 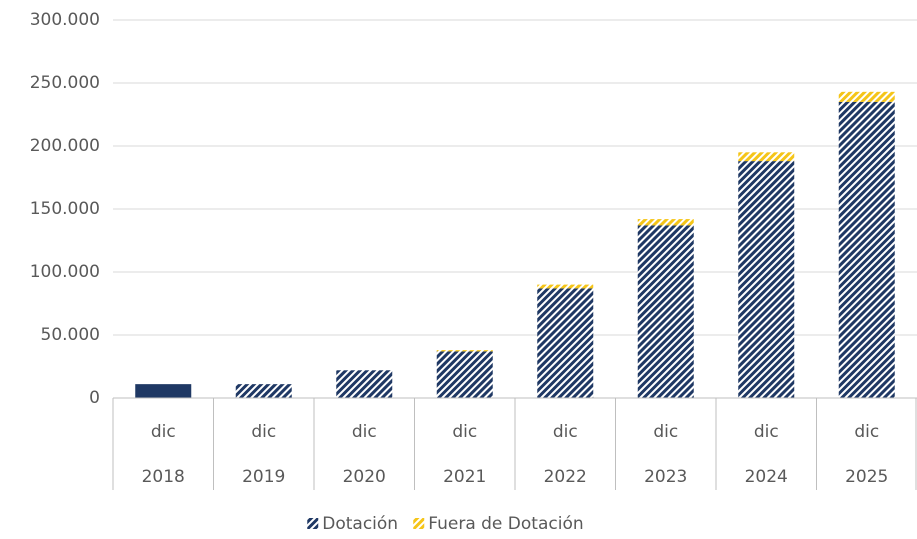 I want to click on x-tick-label: 2024, so click(x=766, y=477).